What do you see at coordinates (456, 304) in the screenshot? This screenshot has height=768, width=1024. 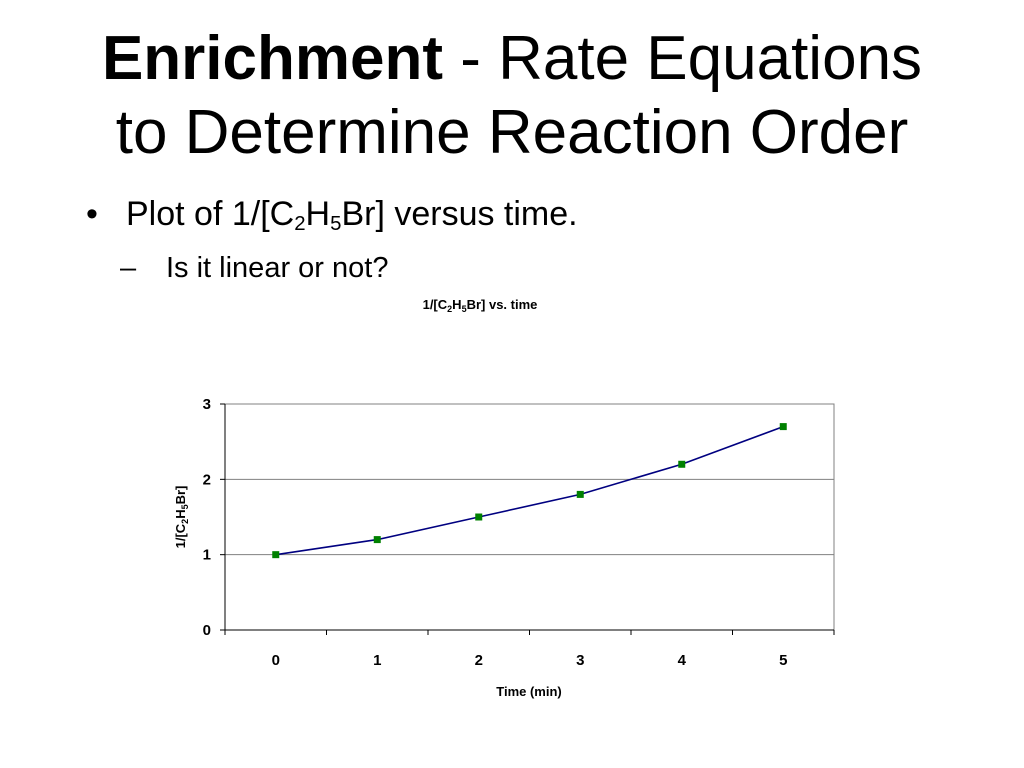 I see `chart-title-mid: H` at bounding box center [456, 304].